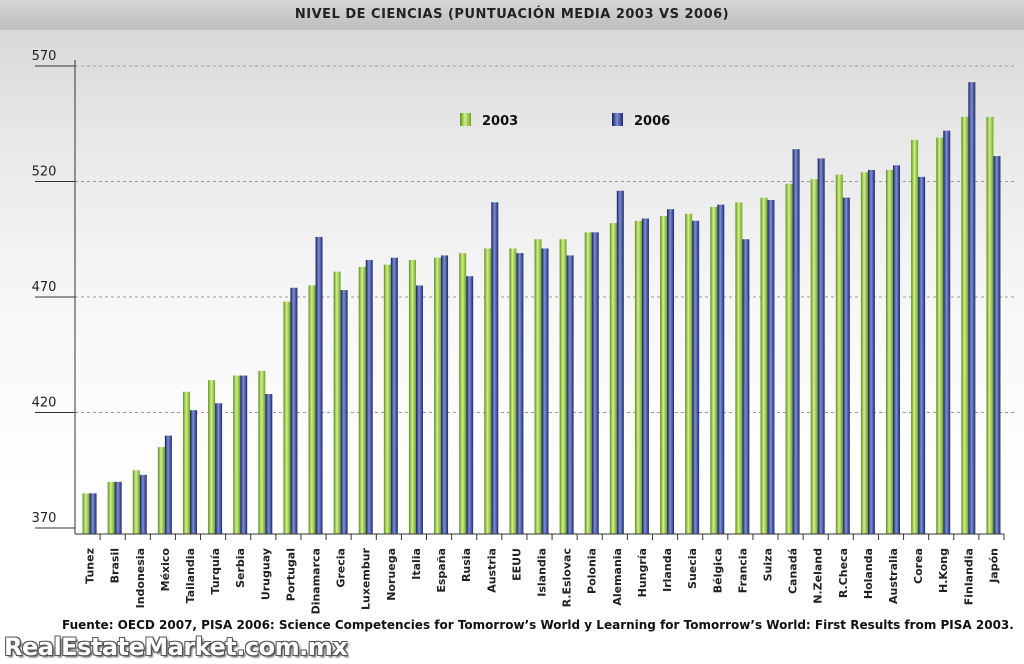  Describe the element at coordinates (44, 172) in the screenshot. I see `y-tick-label: 520` at that location.